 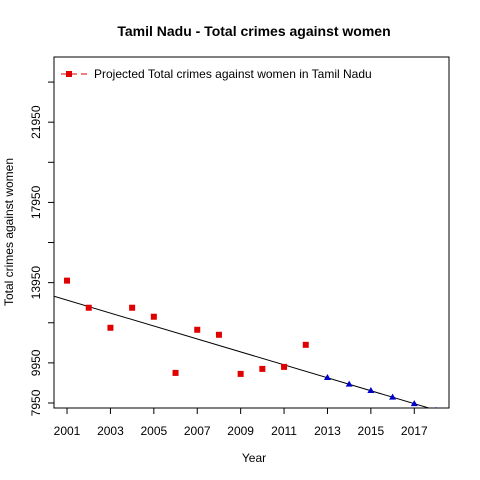 I want to click on y-axis-title: Total crimes against women, so click(x=9, y=232).